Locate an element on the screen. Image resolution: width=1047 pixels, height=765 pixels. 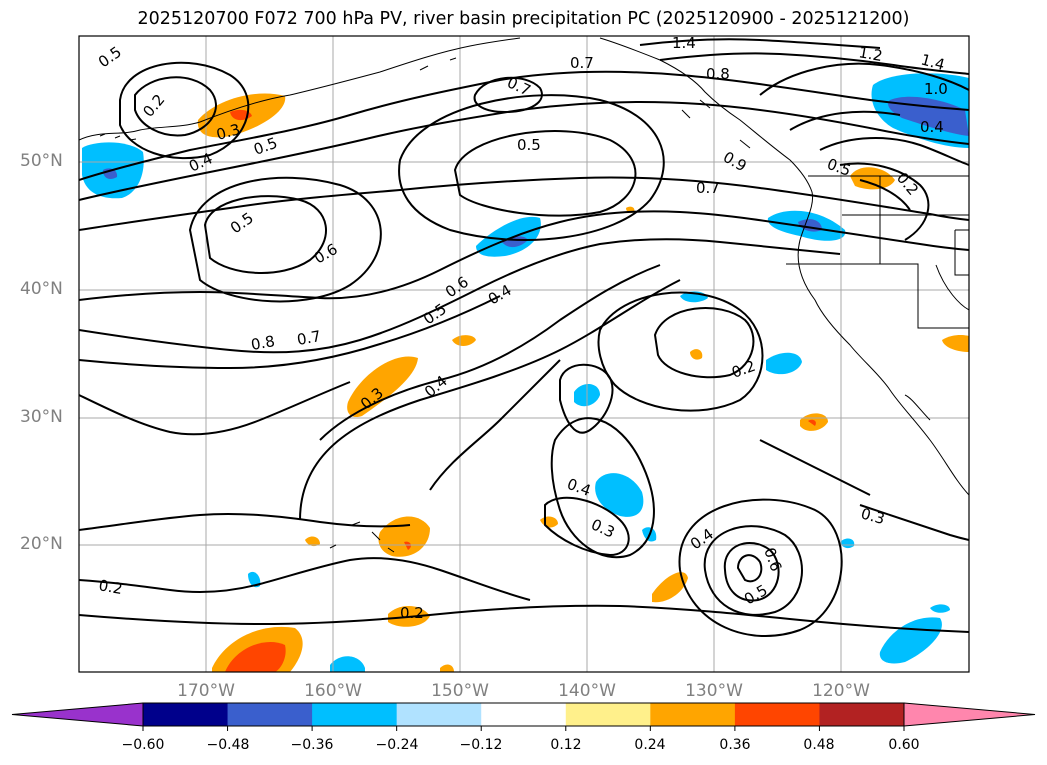
colorbar-tick-label: −0.24 is located at coordinates (397, 745).